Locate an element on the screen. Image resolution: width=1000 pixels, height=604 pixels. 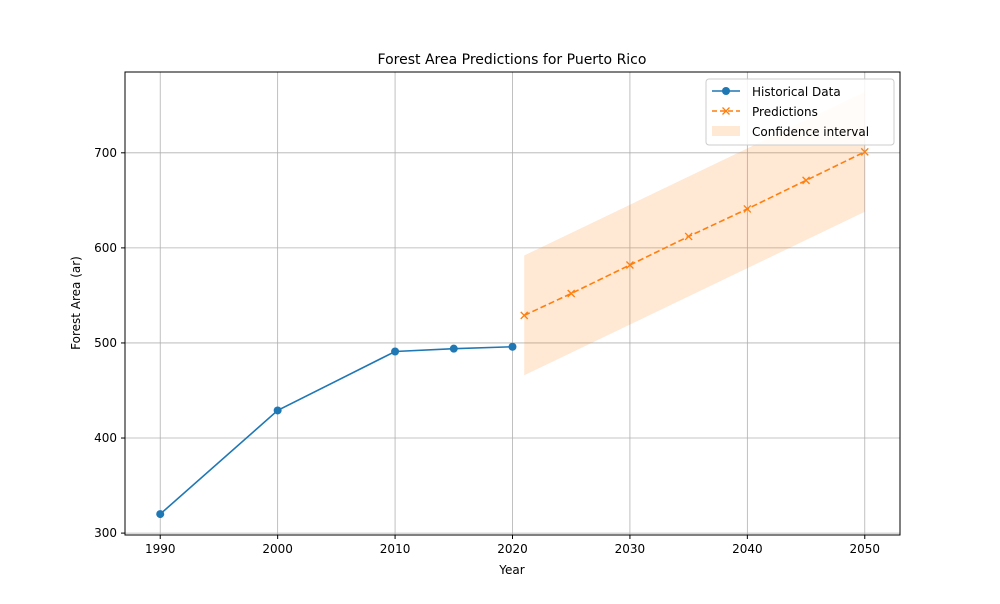
legend-historical-label: Historical Data is located at coordinates (796, 92).